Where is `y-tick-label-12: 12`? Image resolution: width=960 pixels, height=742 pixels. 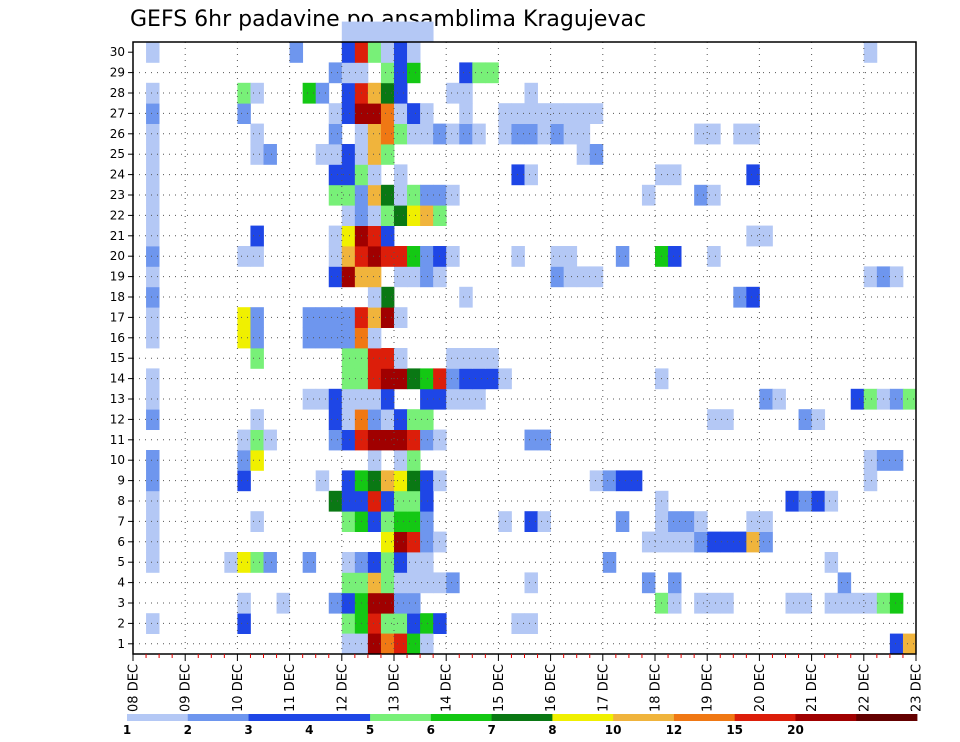 y-tick-label-12: 12 is located at coordinates (117, 419).